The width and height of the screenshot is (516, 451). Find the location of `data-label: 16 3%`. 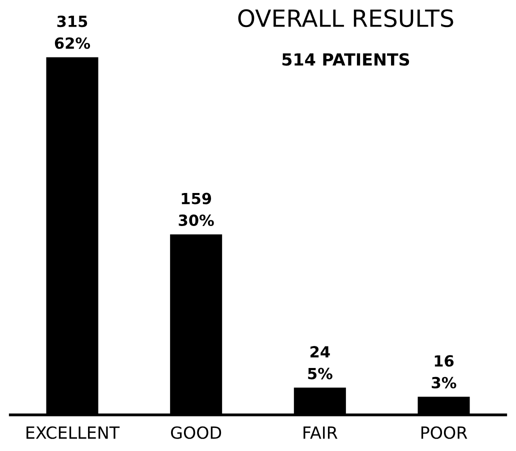

data-label: 16 3% is located at coordinates (444, 371).